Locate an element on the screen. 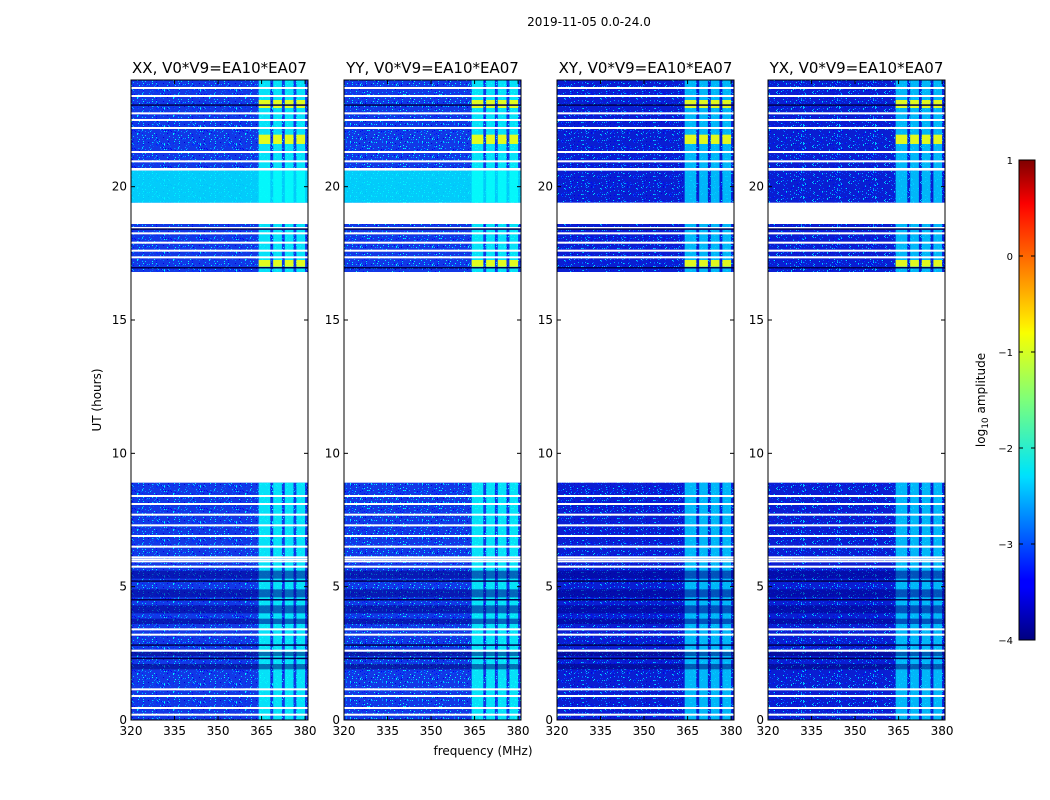 Image resolution: width=1050 pixels, height=800 pixels. colorbar-tick-label: −4 is located at coordinates (1005, 641).